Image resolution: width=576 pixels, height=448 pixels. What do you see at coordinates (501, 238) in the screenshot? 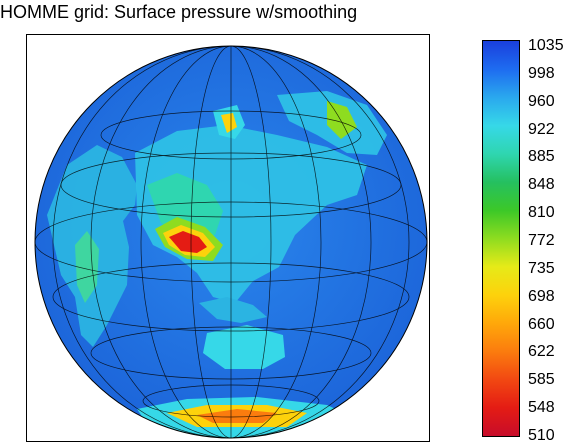
I see `colorbar` at bounding box center [501, 238].